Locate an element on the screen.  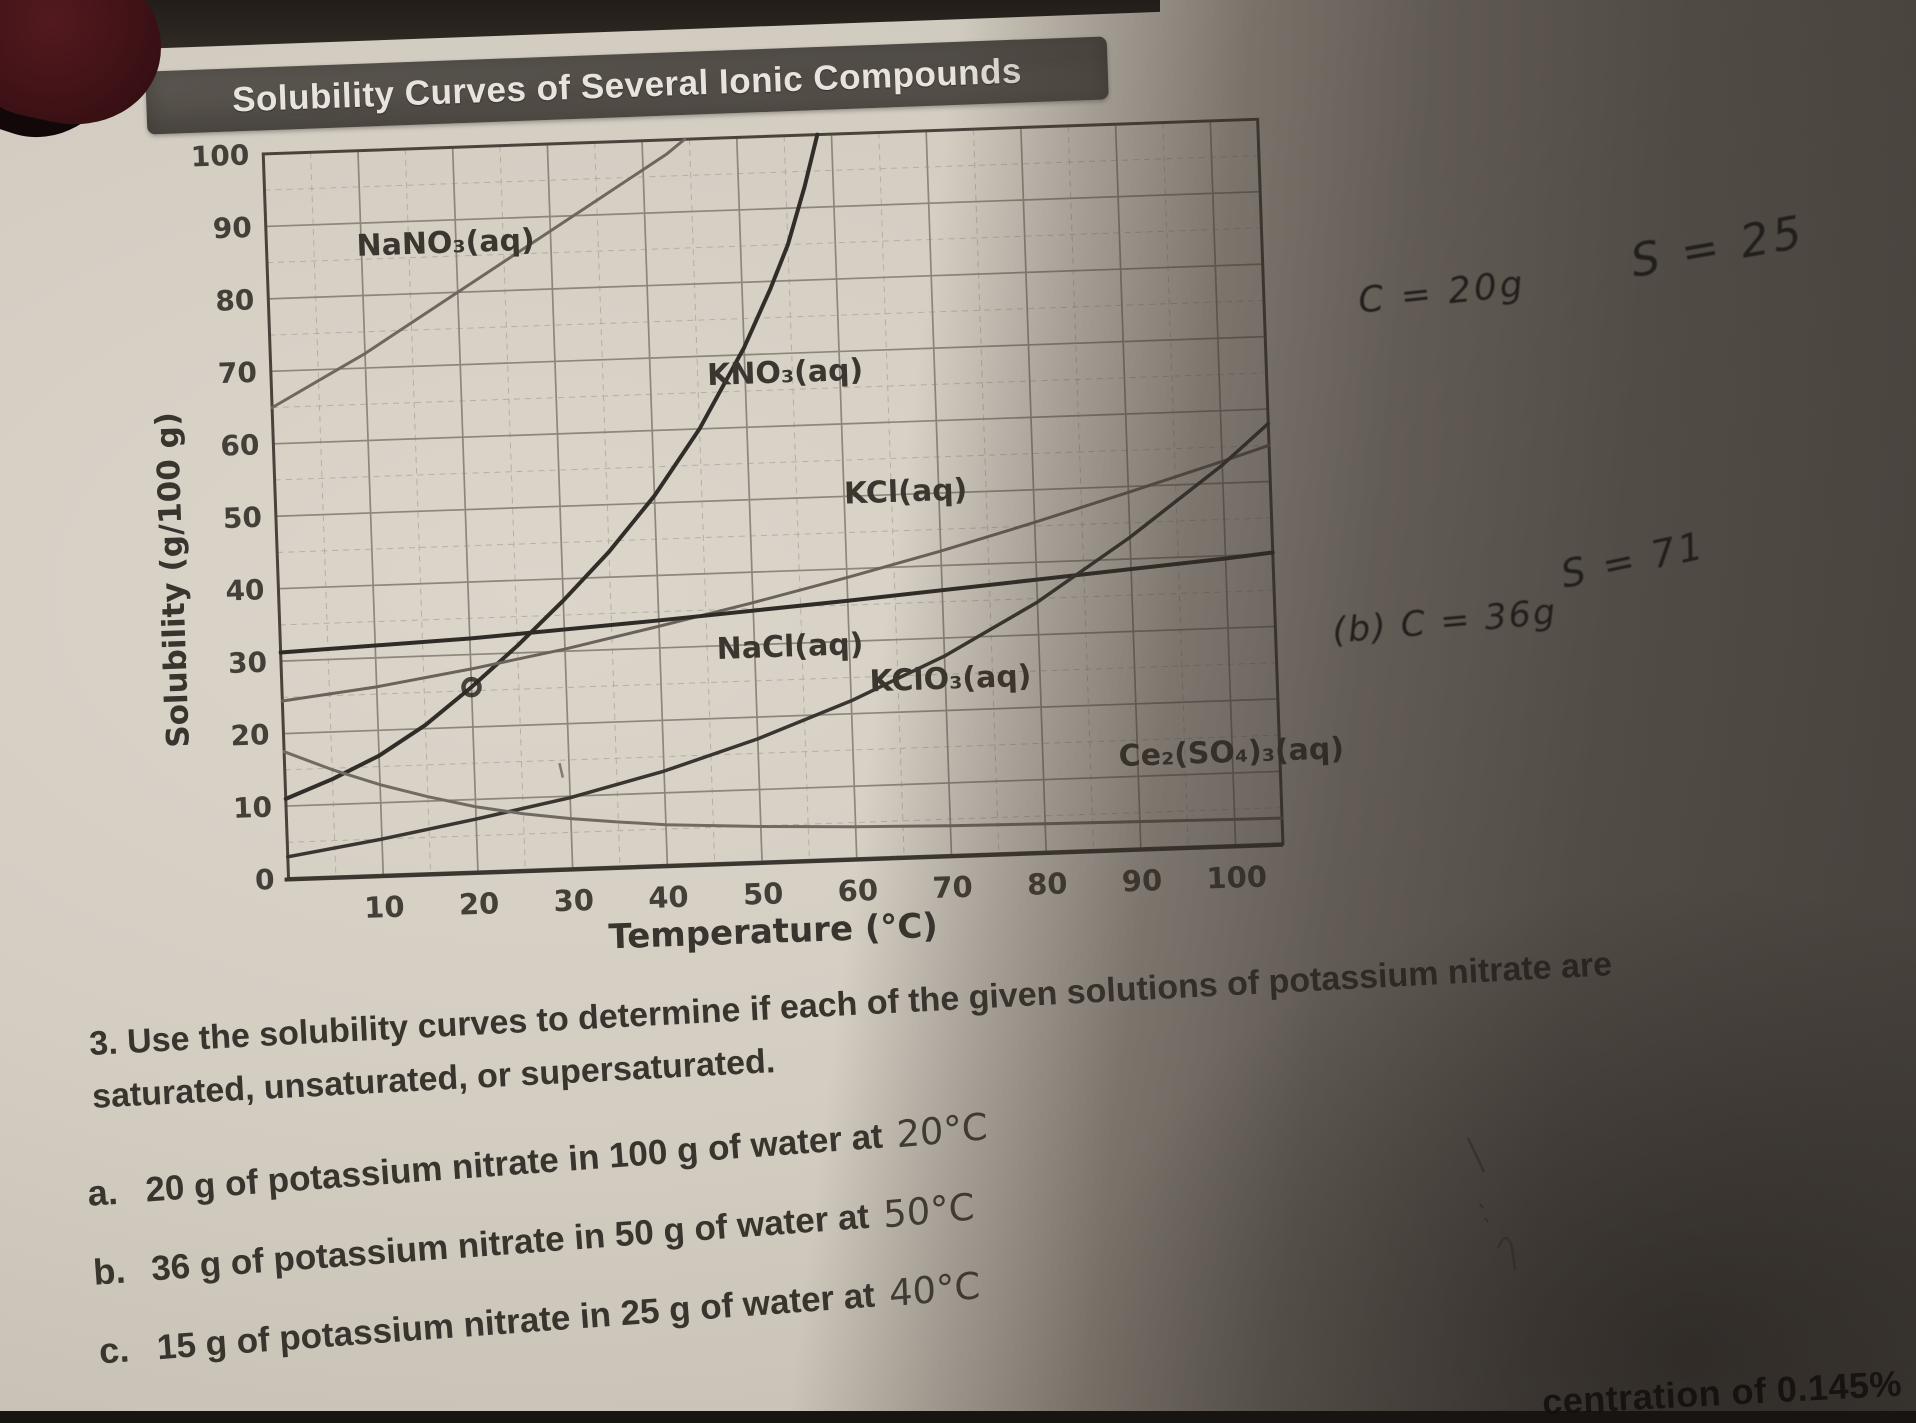
item-handwritten-temp: 40°C is located at coordinates (934, 1290).